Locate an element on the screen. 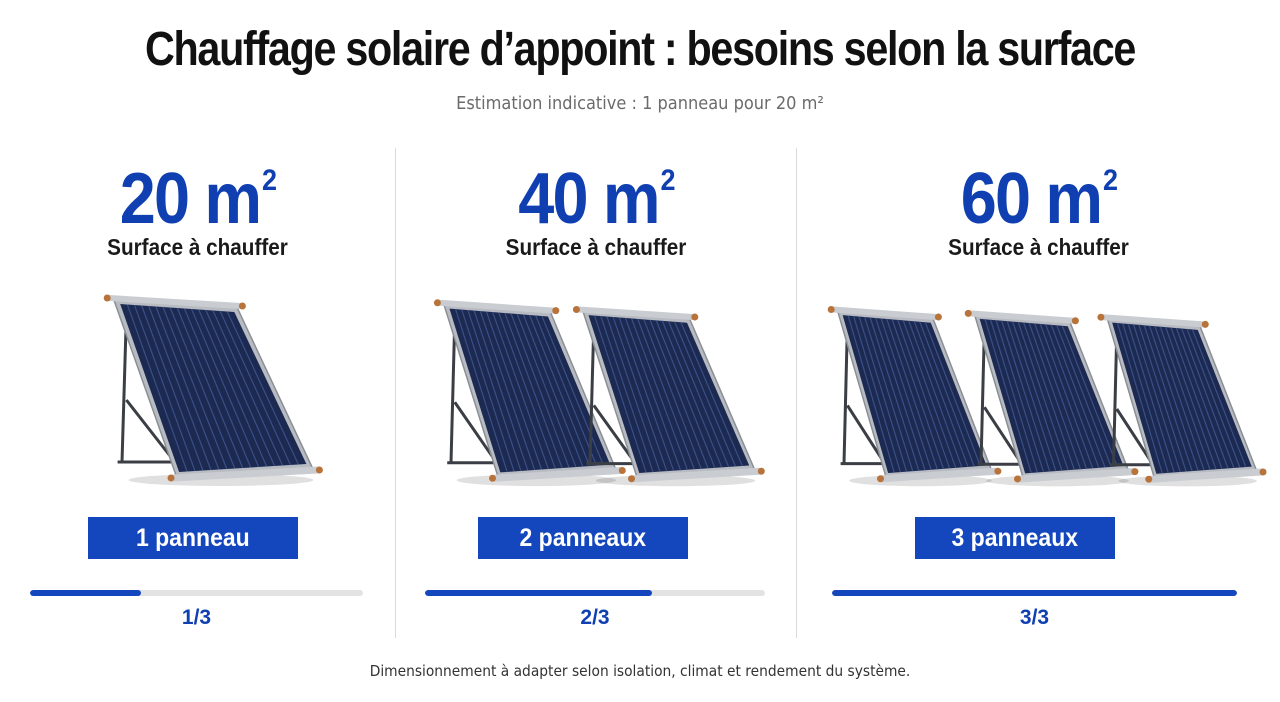  panel-count-badge: 2 panneaux is located at coordinates (583, 538).